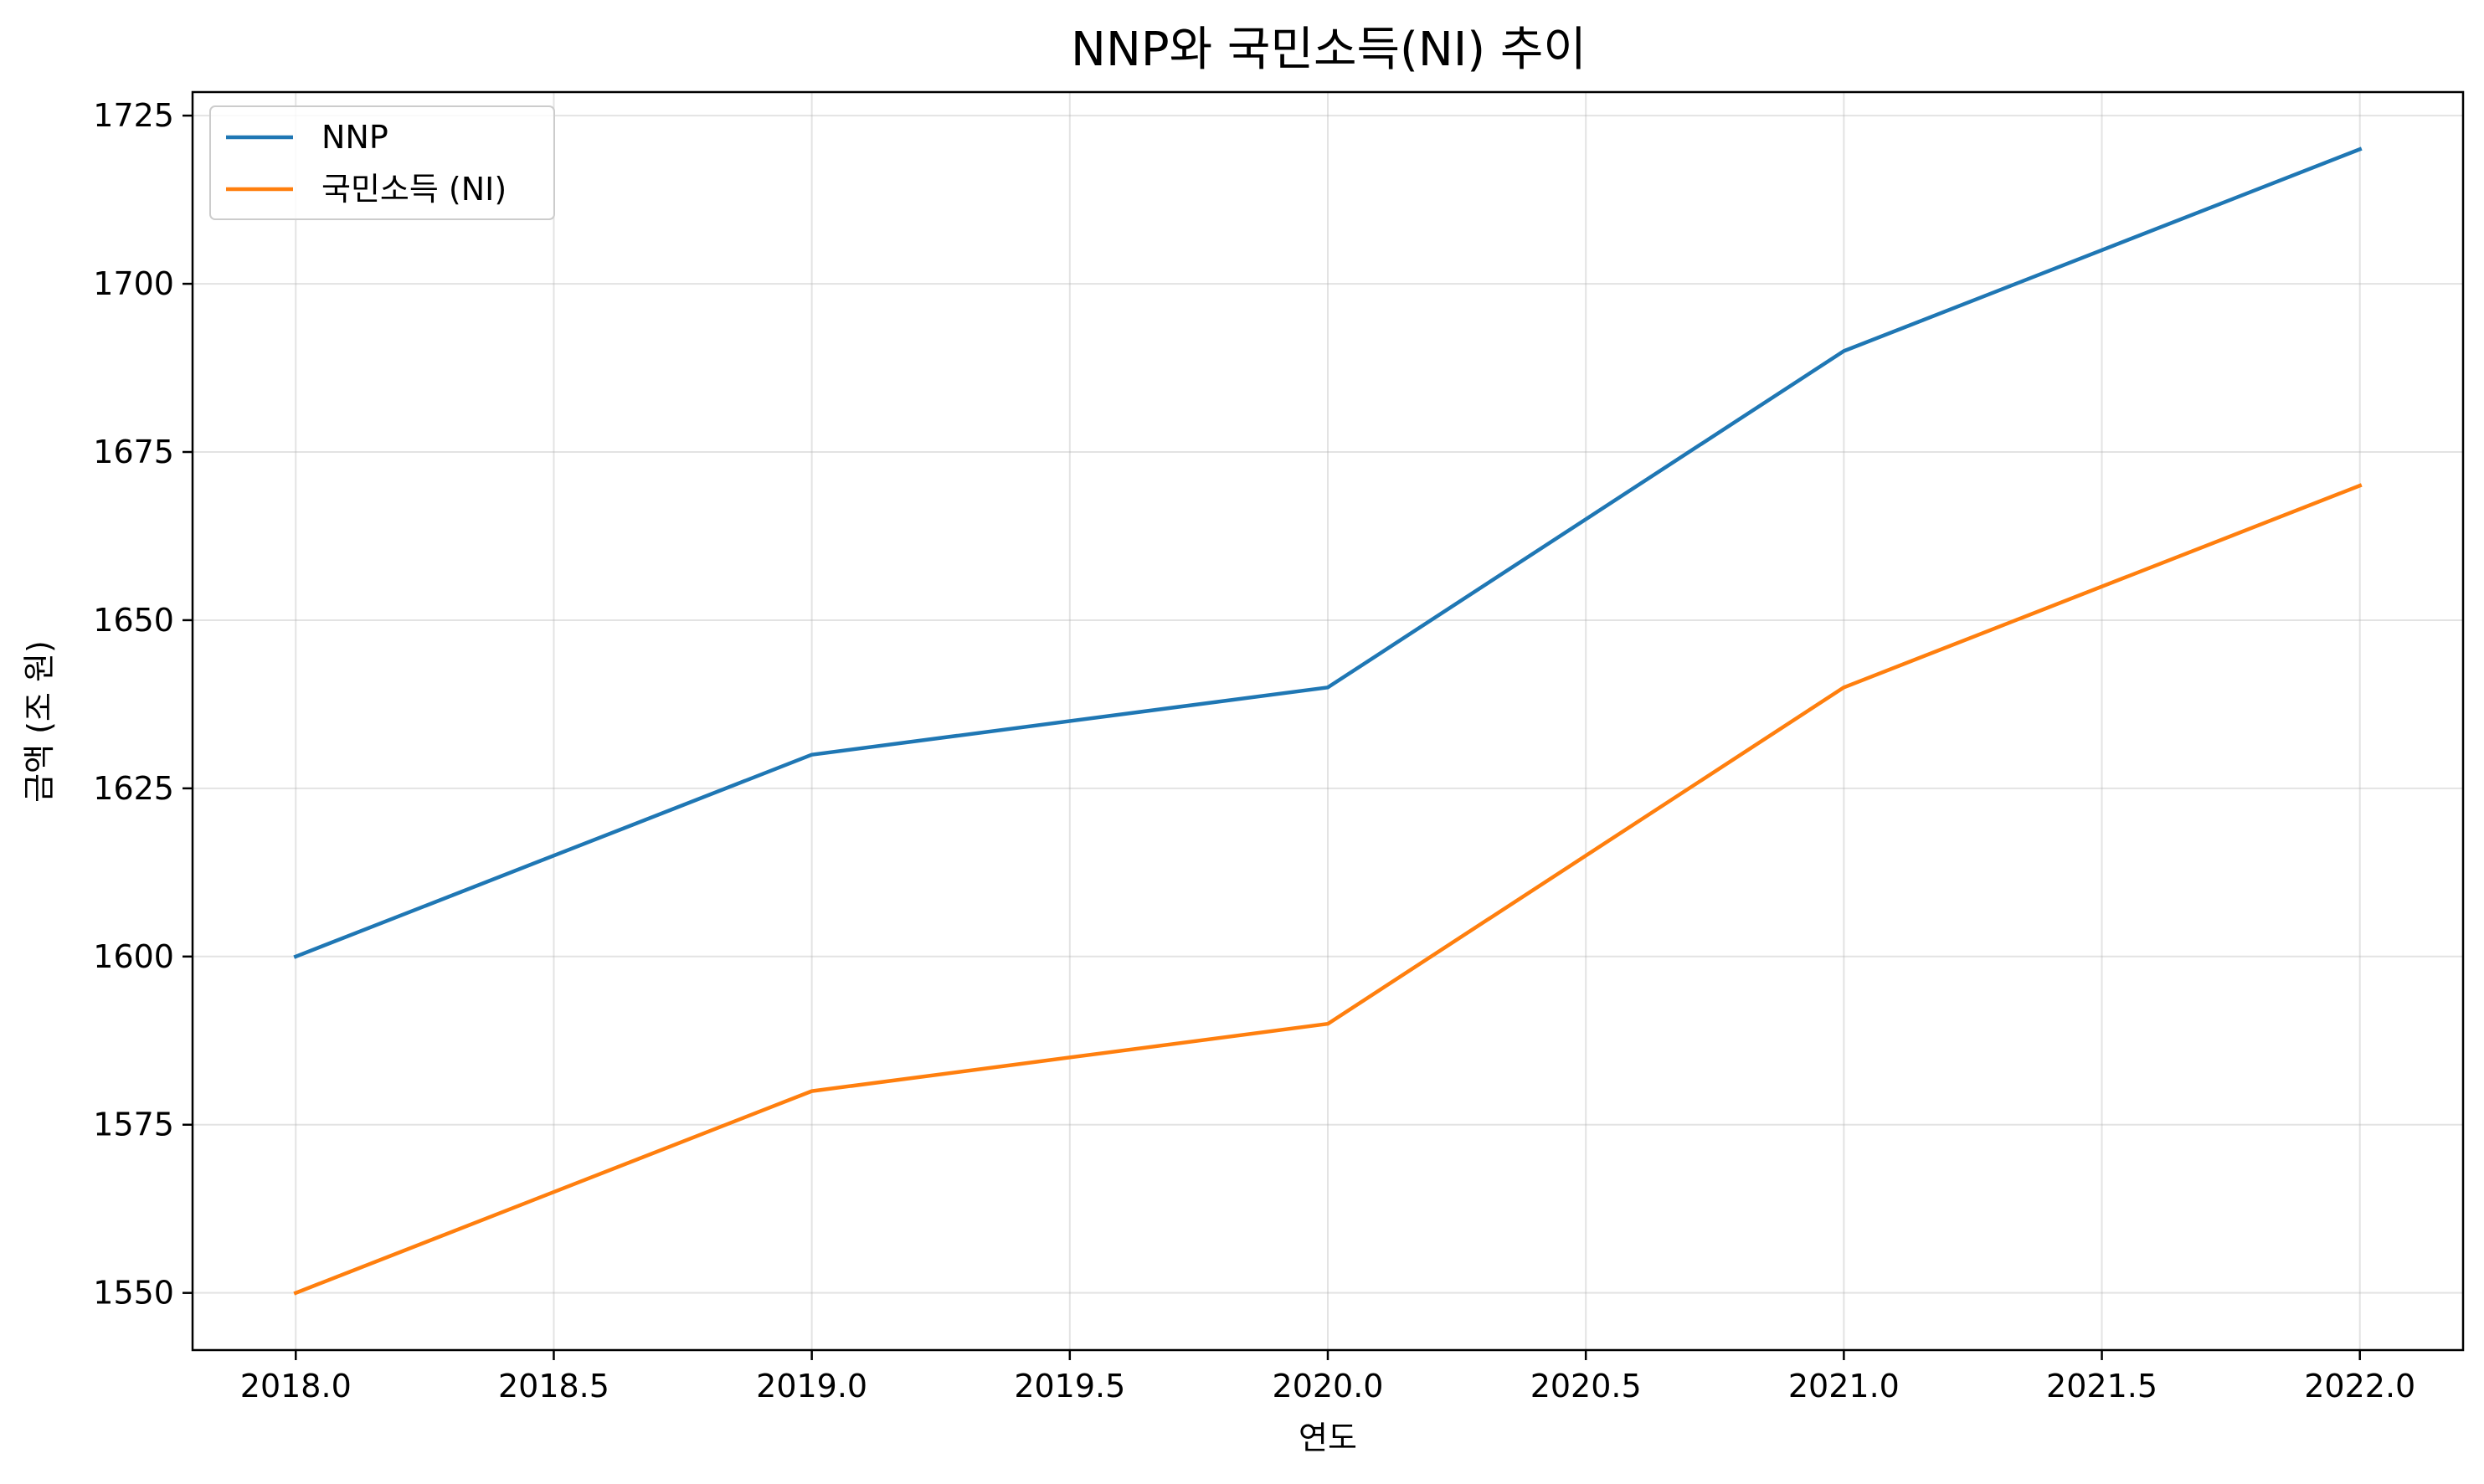 This screenshot has height=1484, width=2484. I want to click on x-axis-label: 연도, so click(1328, 1438).